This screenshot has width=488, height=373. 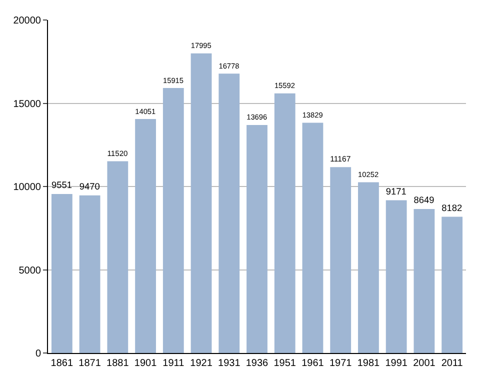 What do you see at coordinates (340, 363) in the screenshot?
I see `x-tick-label: 1971` at bounding box center [340, 363].